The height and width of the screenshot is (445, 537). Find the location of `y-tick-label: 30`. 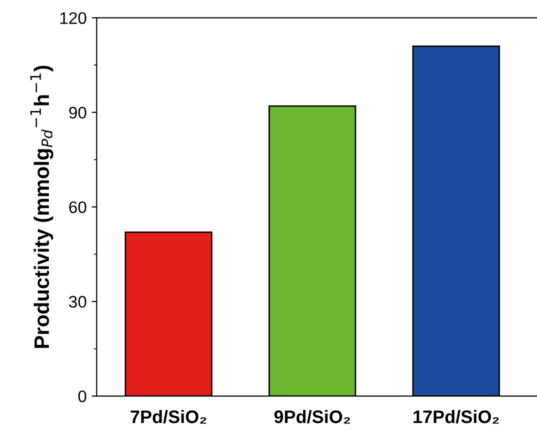

y-tick-label: 30 is located at coordinates (77, 302).